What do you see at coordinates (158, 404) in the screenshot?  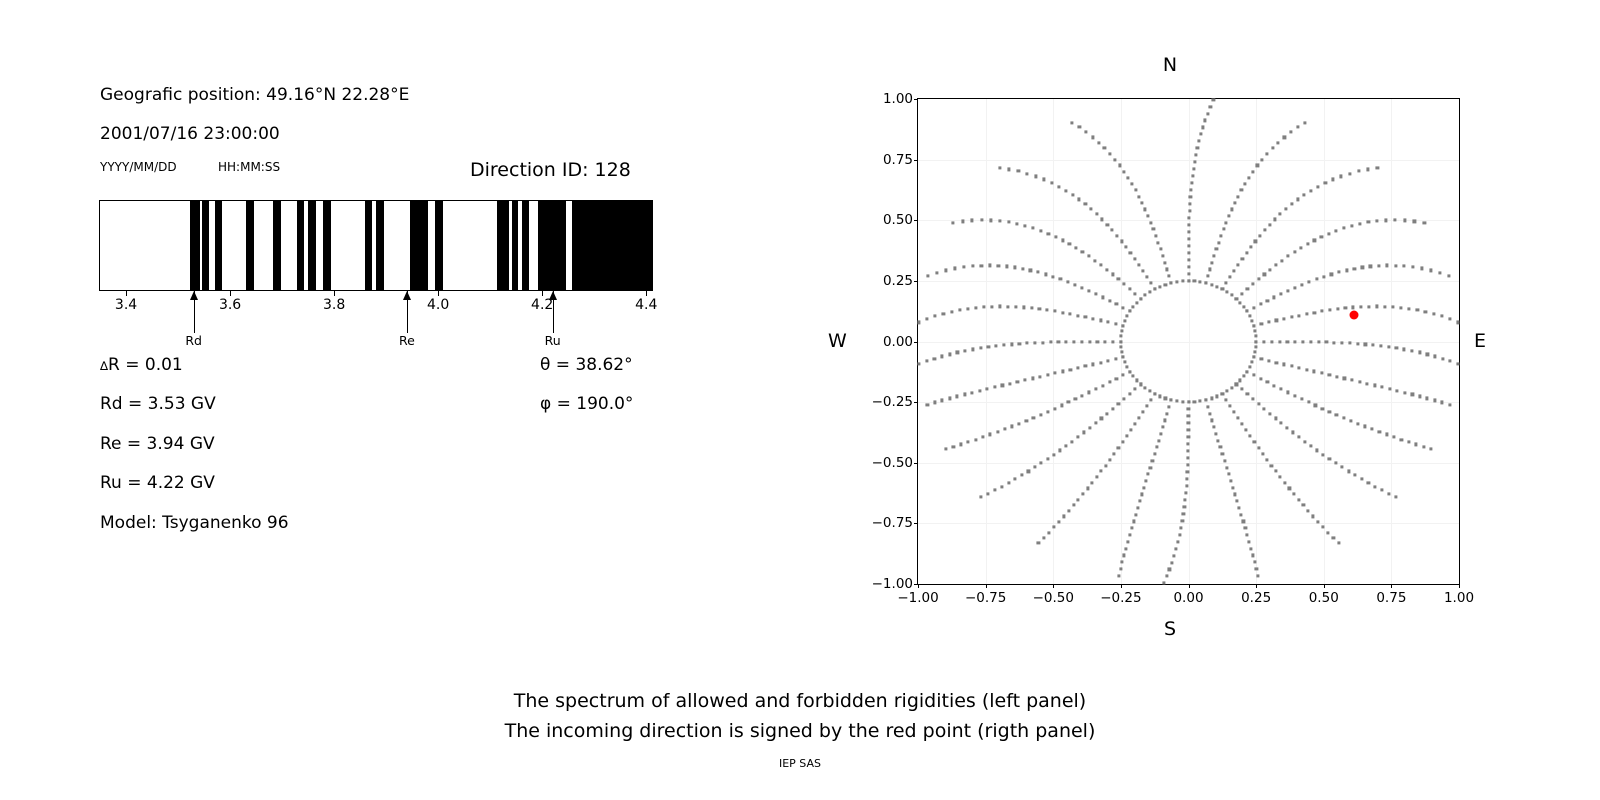 I see `rd-value: Rd = 3.53 GV` at bounding box center [158, 404].